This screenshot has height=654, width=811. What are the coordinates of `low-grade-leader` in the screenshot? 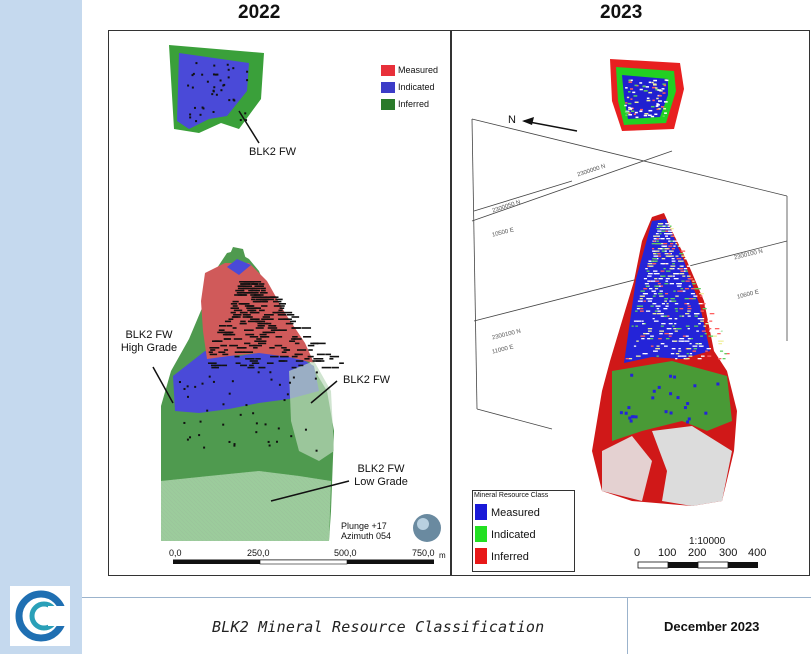 It's located at (310, 491).